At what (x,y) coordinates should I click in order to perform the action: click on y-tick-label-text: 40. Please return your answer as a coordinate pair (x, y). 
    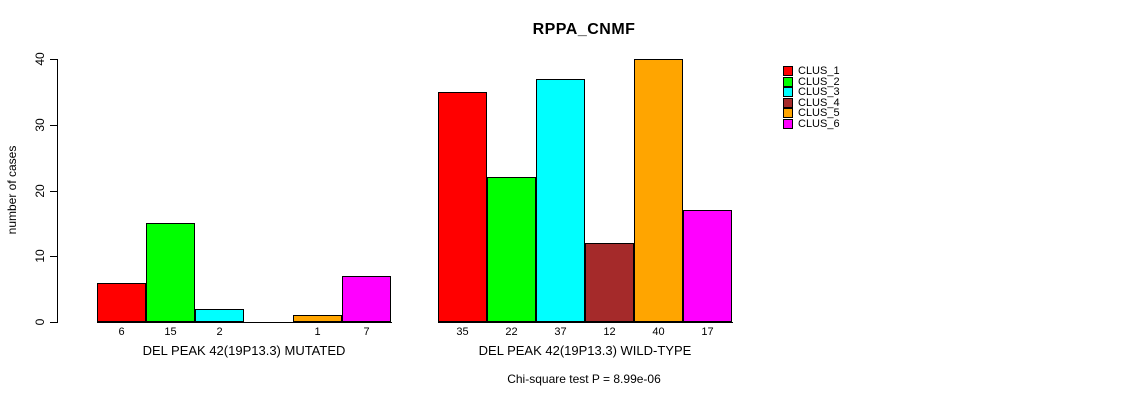
    Looking at the image, I should click on (40, 59).